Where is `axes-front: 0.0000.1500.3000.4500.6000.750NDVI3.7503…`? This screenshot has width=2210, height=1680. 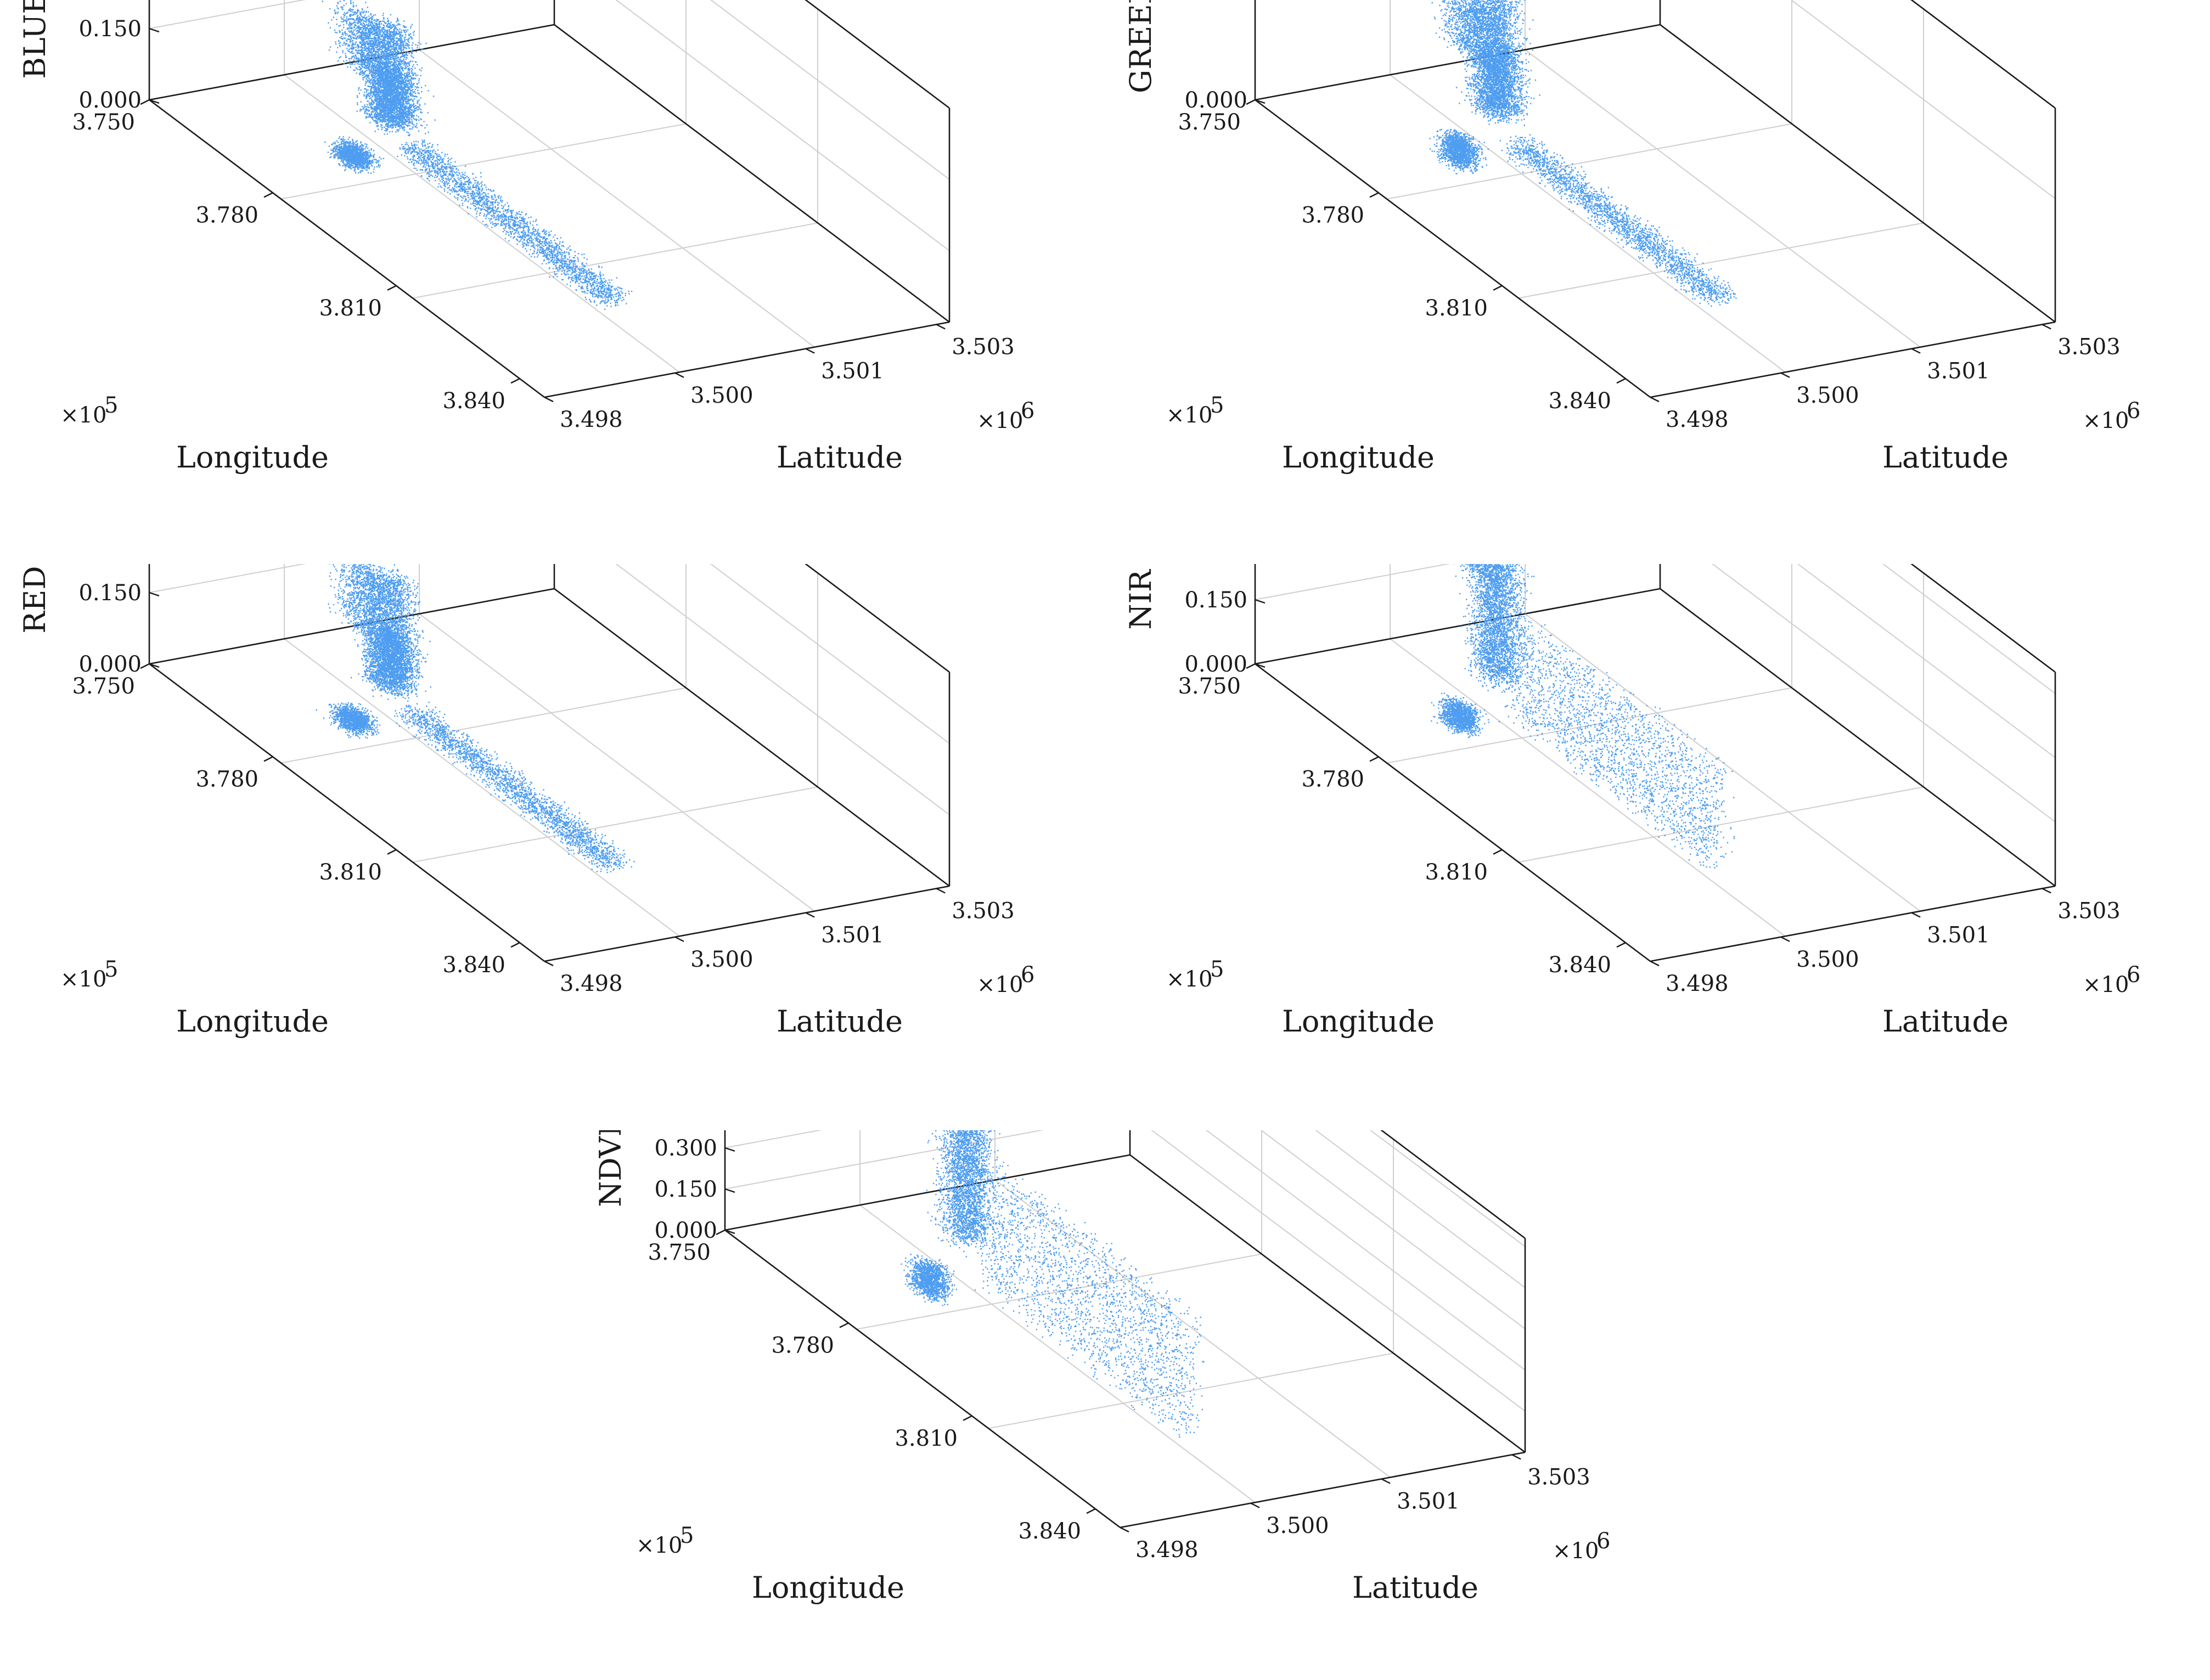
axes-front: 0.0000.1500.3000.4500.6000.750NDVI3.7503… is located at coordinates (1101, 1367).